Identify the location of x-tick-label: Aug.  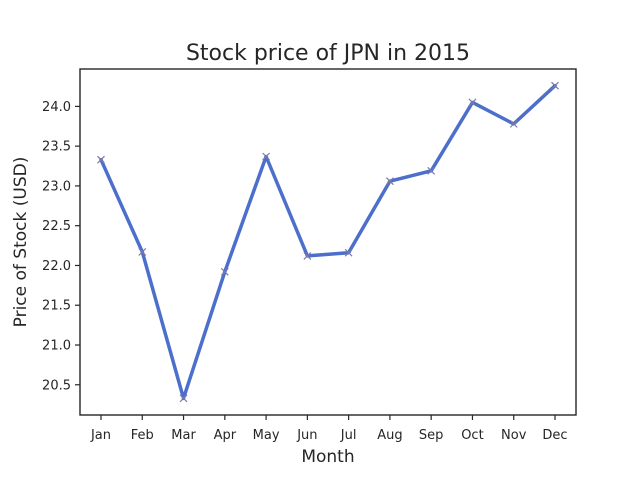
(389, 435).